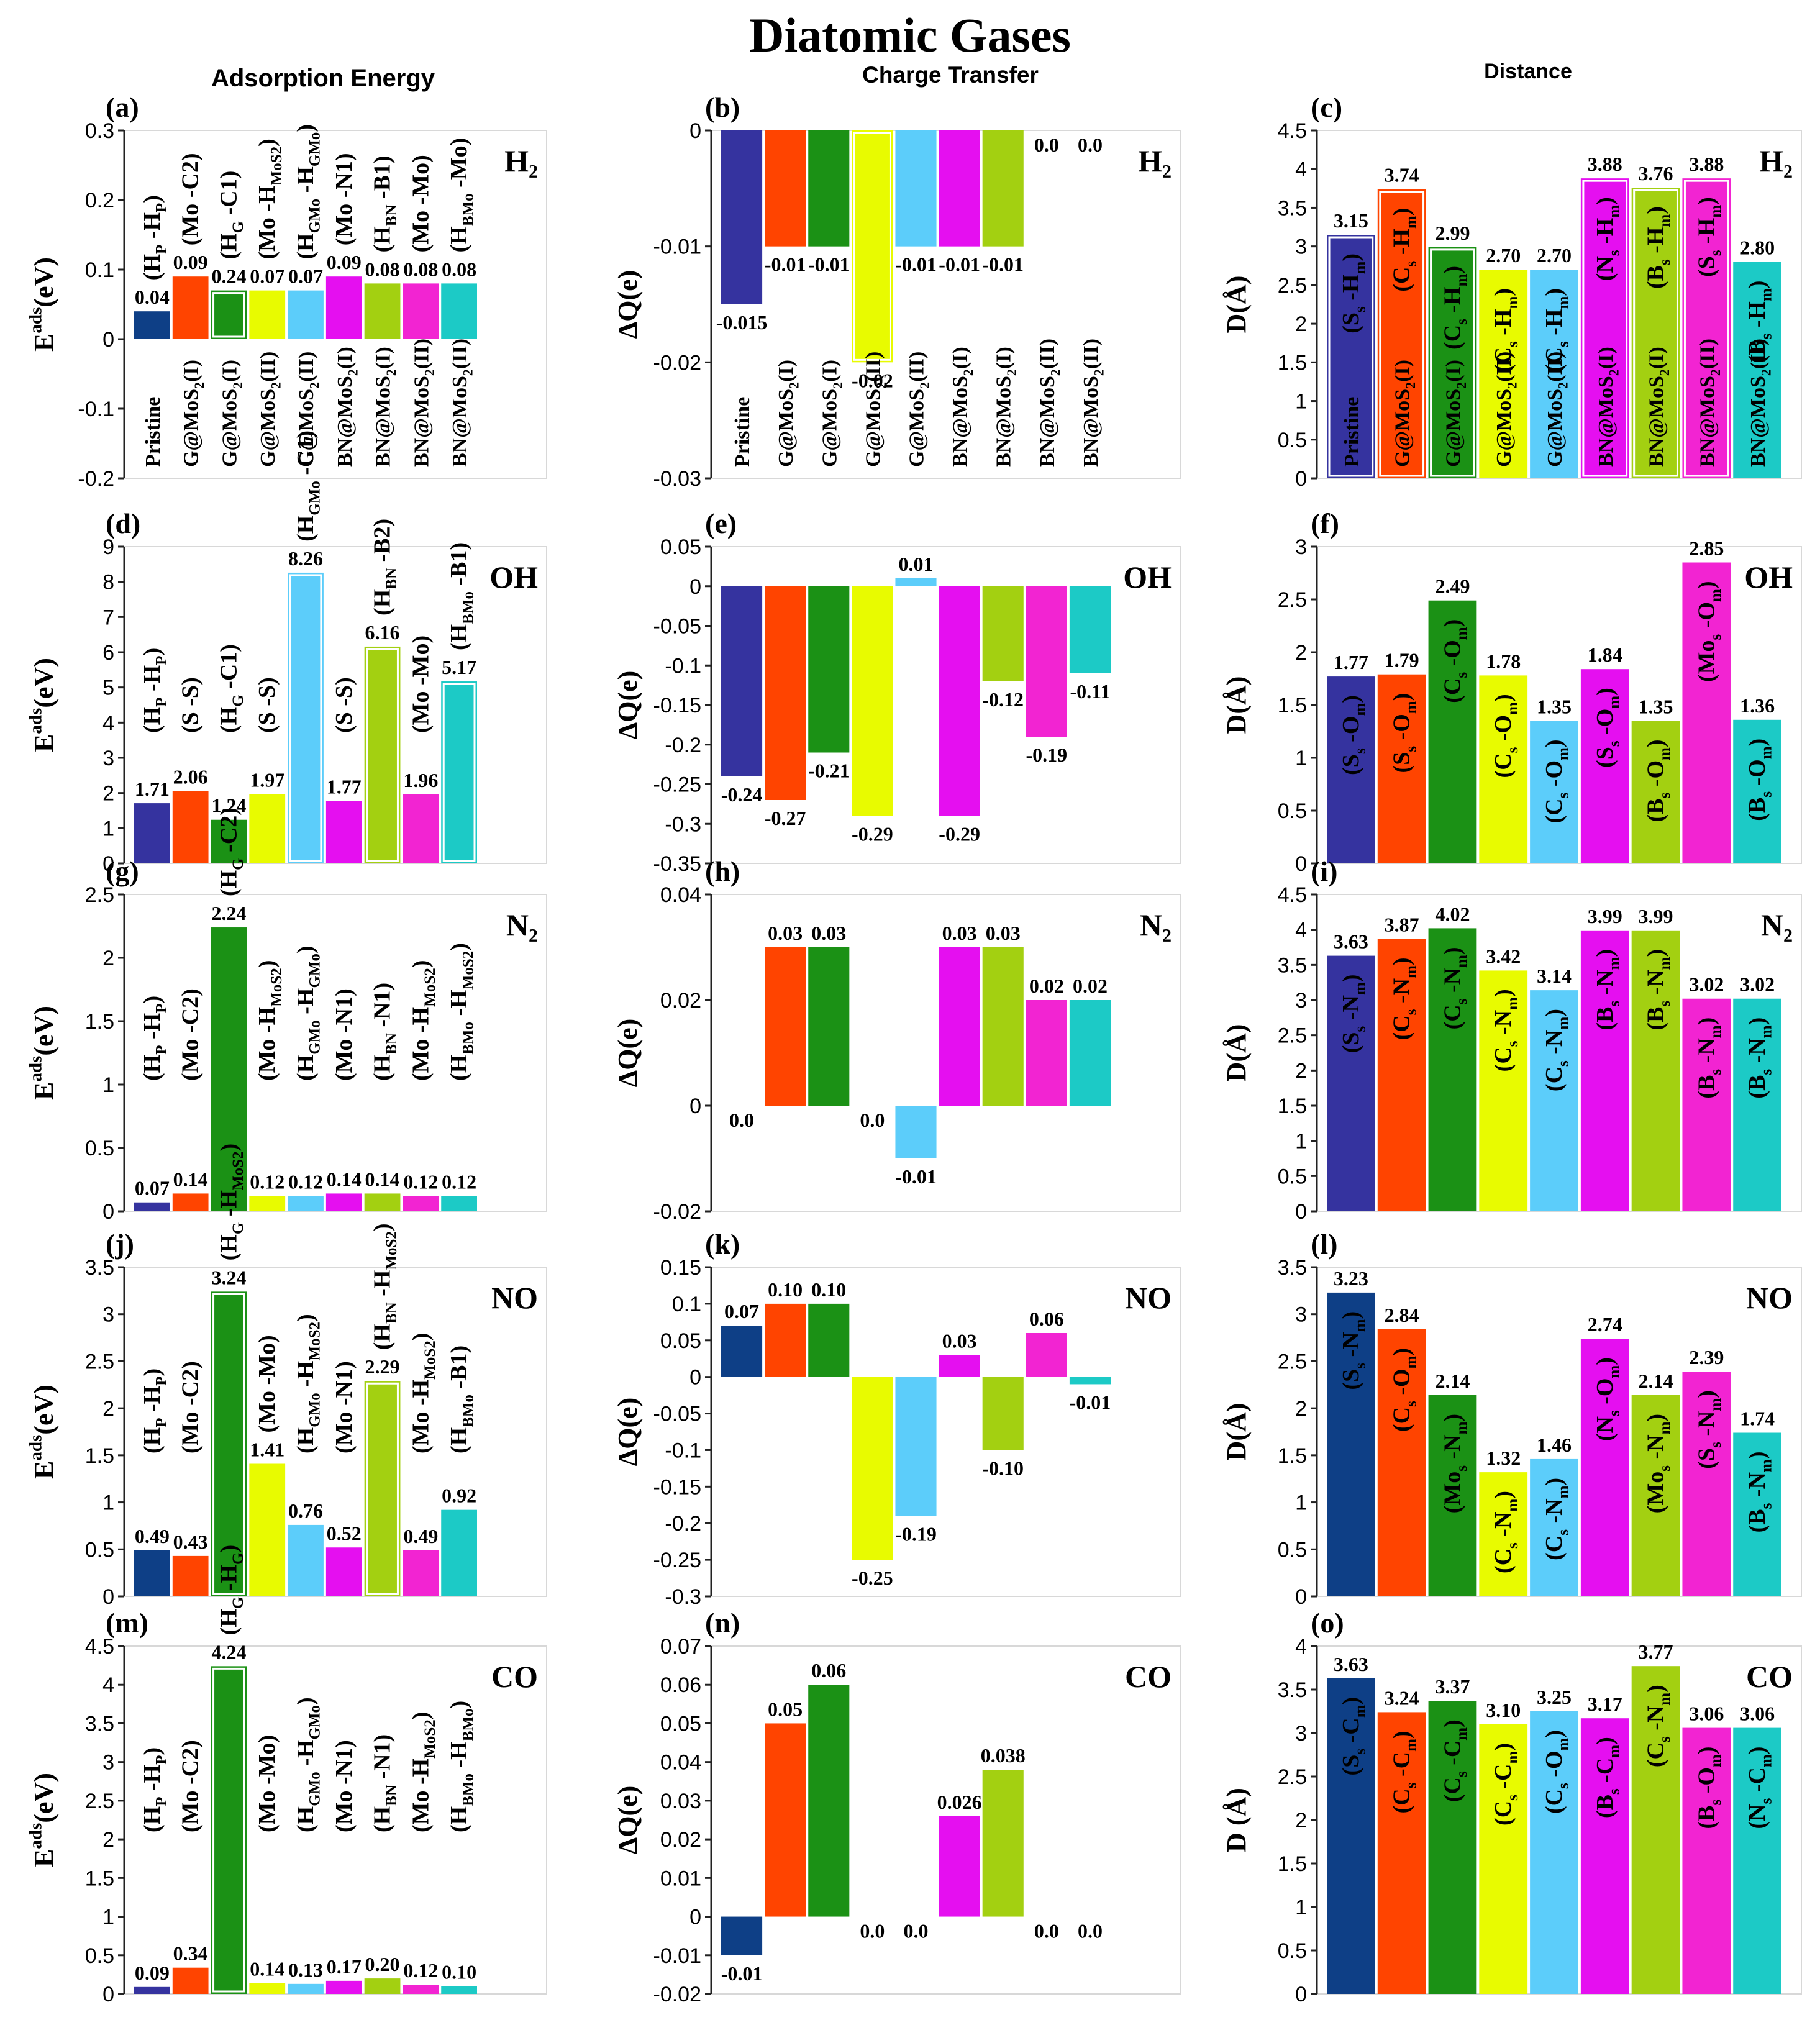 This screenshot has width=1820, height=2025. Describe the element at coordinates (917, 564) in the screenshot. I see `bar-value-label: 0.01` at that location.